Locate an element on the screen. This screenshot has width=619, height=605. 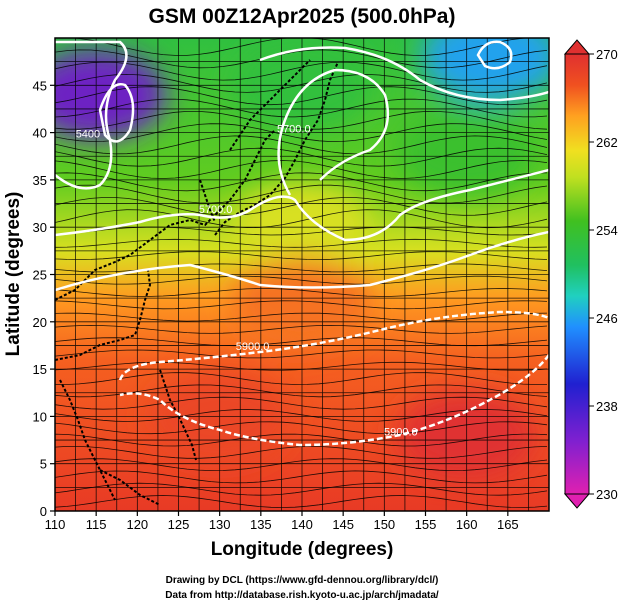
contour-5700-loop is located at coordinates (333, 132).